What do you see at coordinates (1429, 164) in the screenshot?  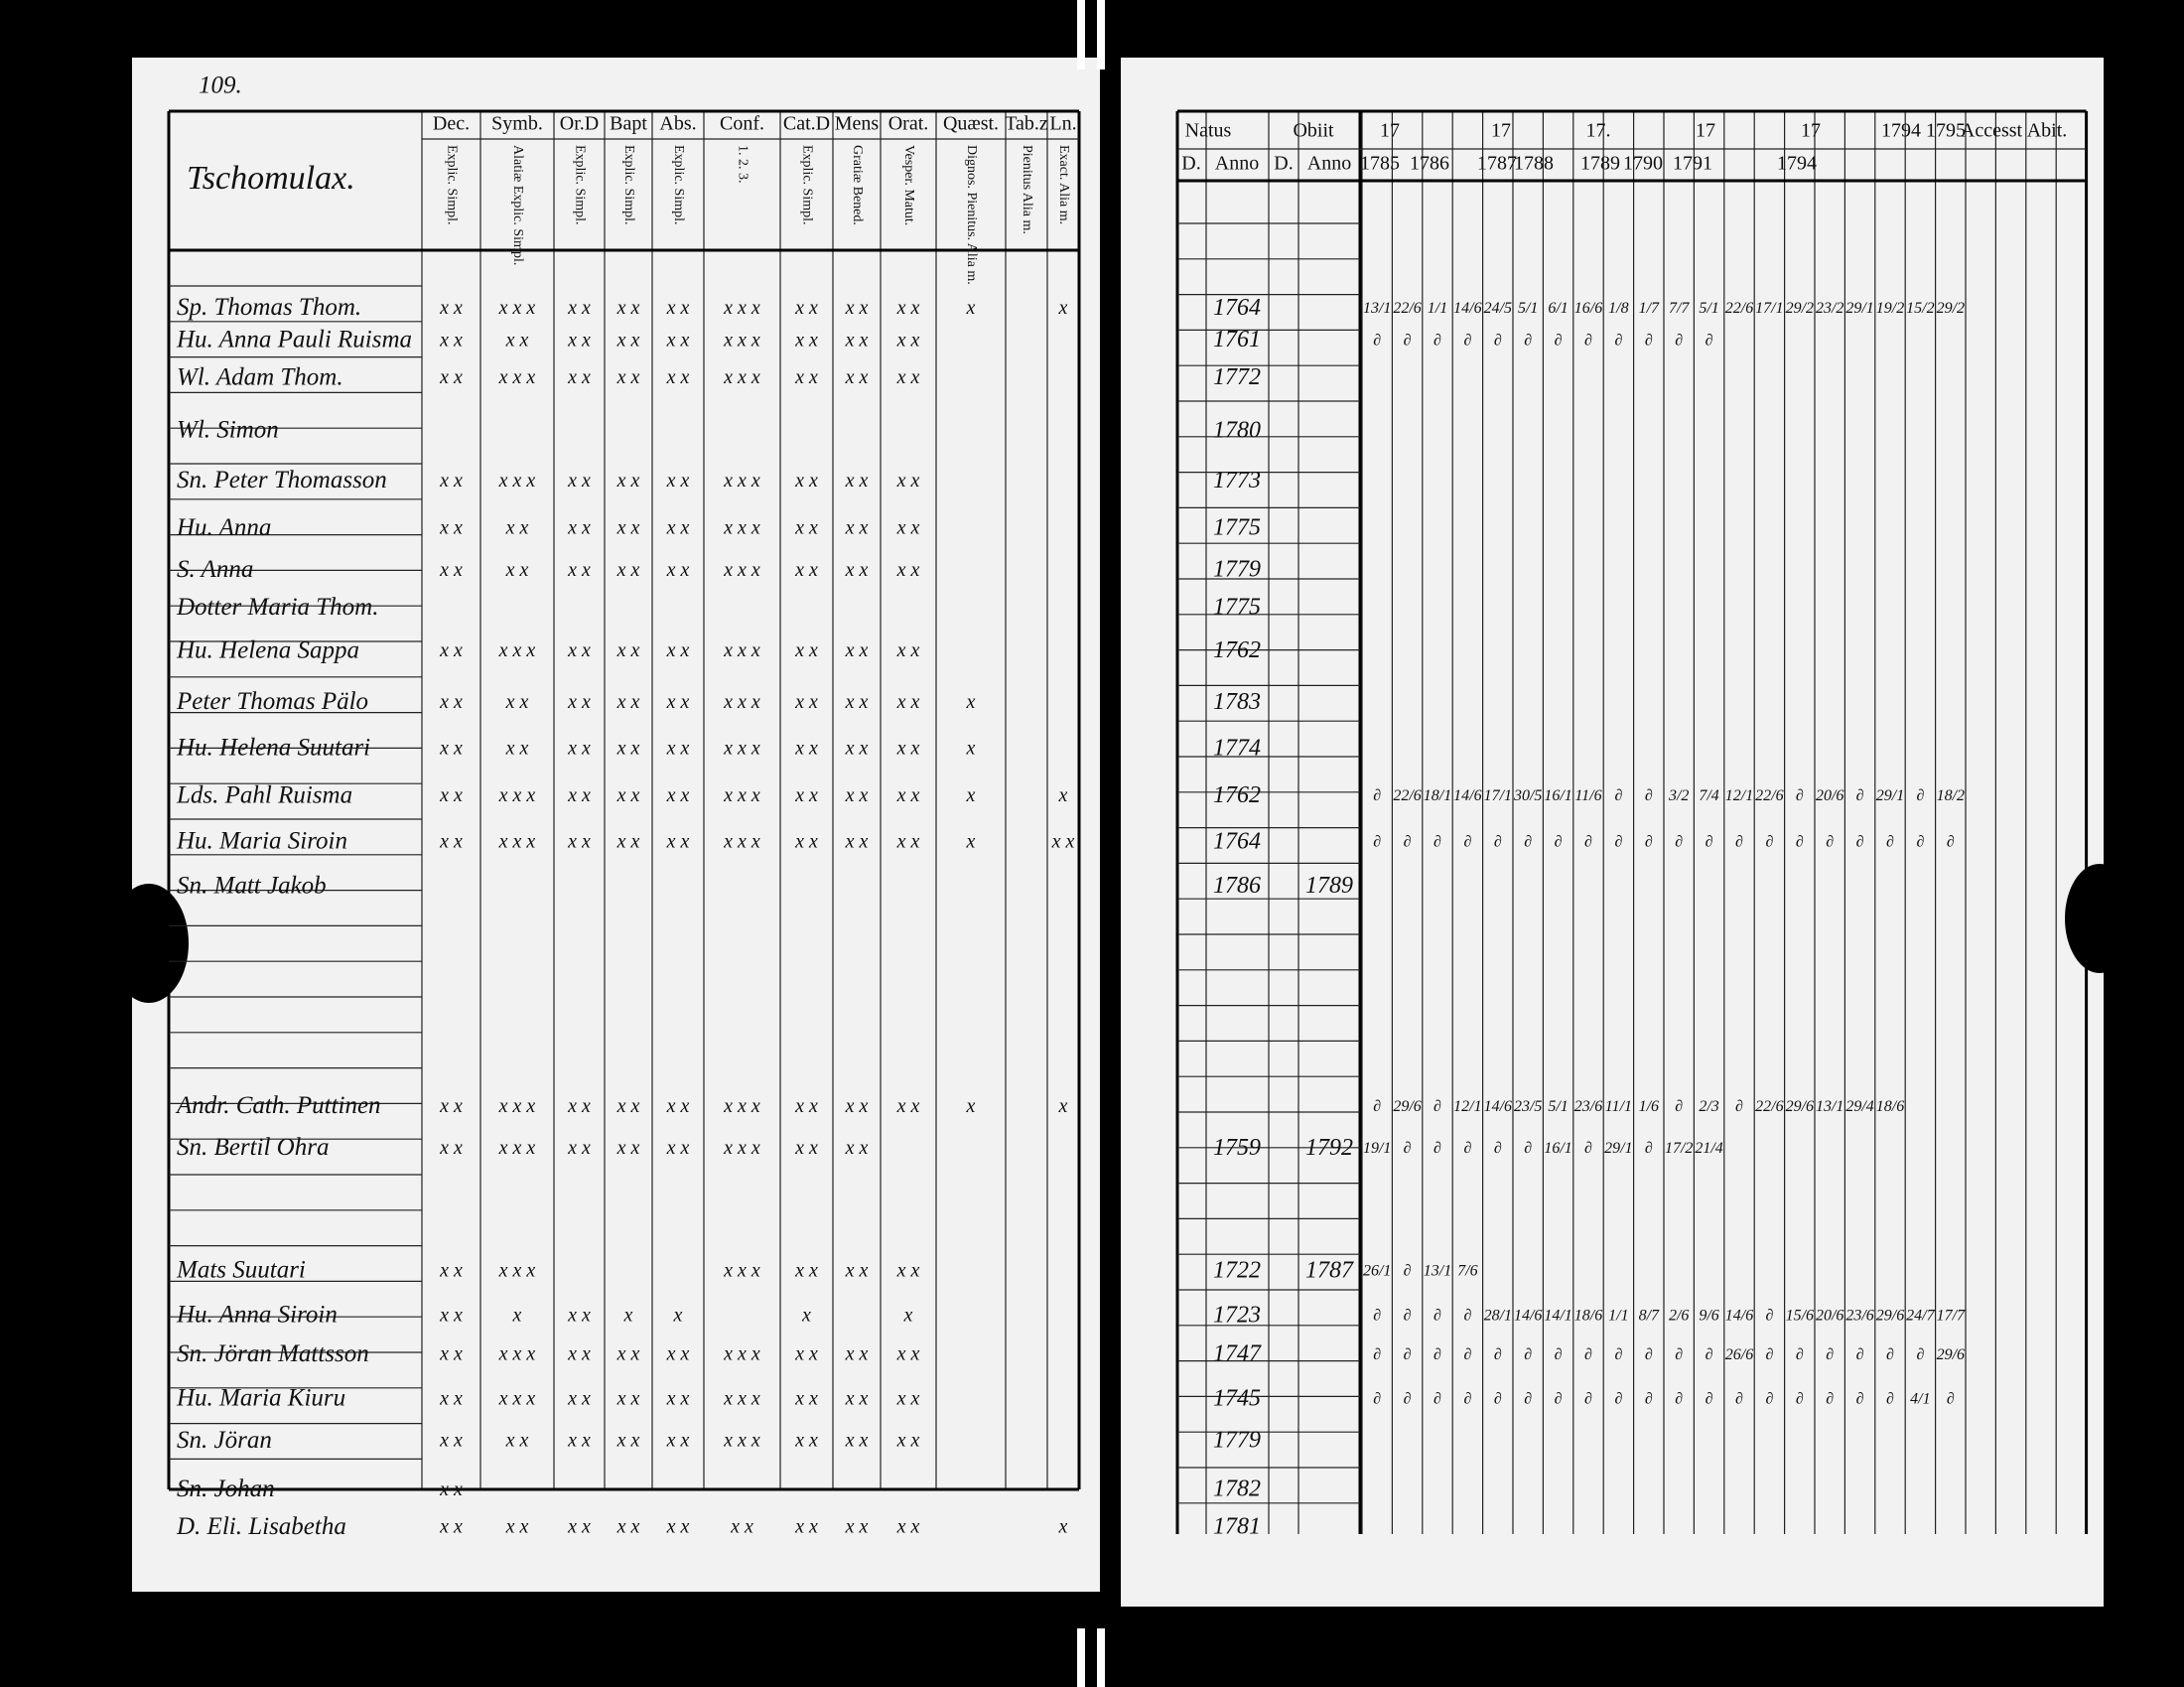 I see `column-subheader: 1786` at bounding box center [1429, 164].